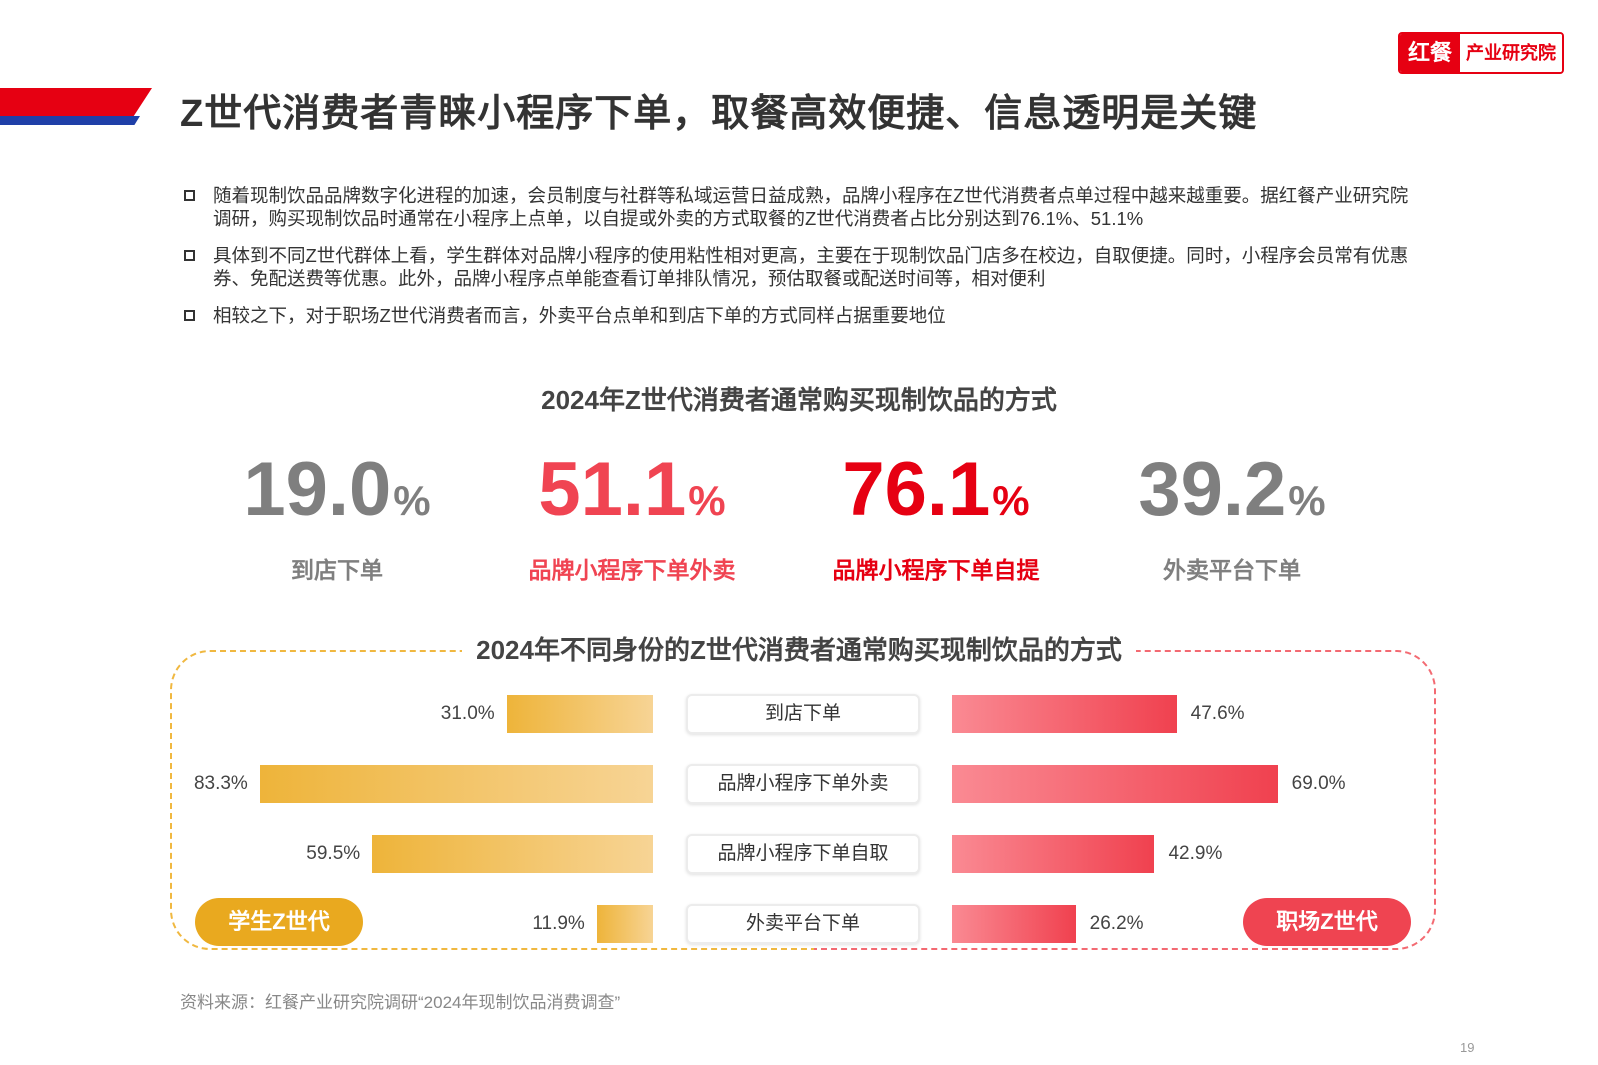 Image resolution: width=1598 pixels, height=1065 pixels. What do you see at coordinates (916, 489) in the screenshot?
I see `kpi-number: 76.1` at bounding box center [916, 489].